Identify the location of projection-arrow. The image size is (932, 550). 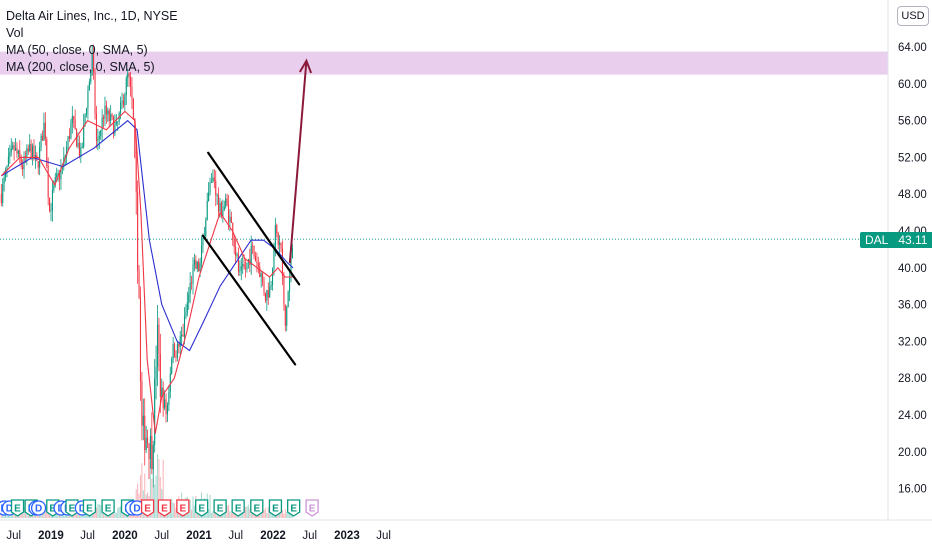
(298, 162).